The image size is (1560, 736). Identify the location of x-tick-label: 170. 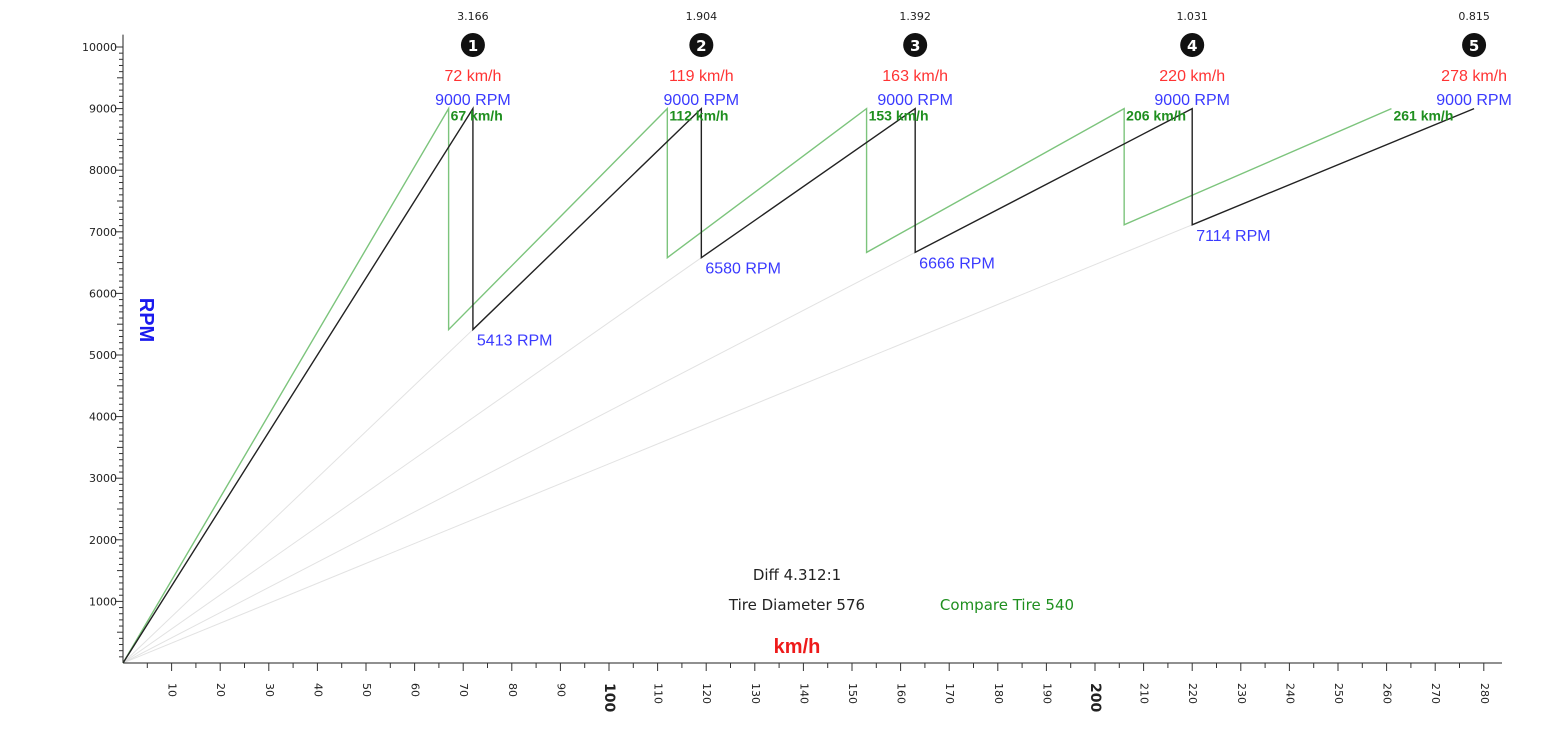
(949, 693).